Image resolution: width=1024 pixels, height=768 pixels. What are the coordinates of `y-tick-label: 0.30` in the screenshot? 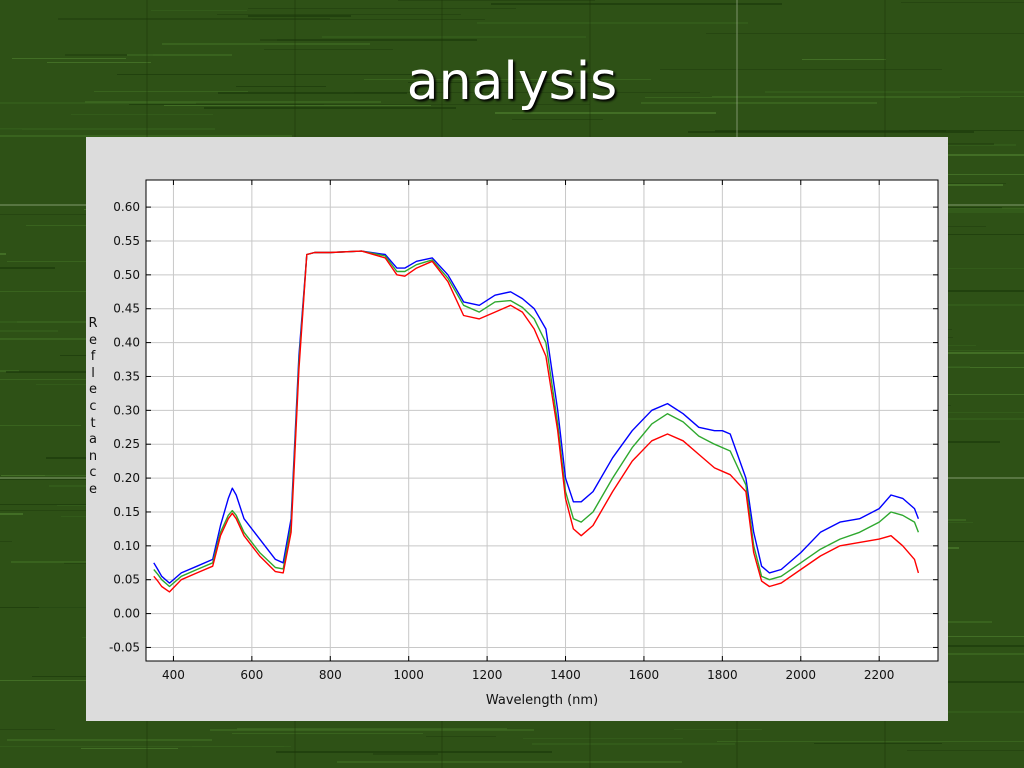 It's located at (126, 410).